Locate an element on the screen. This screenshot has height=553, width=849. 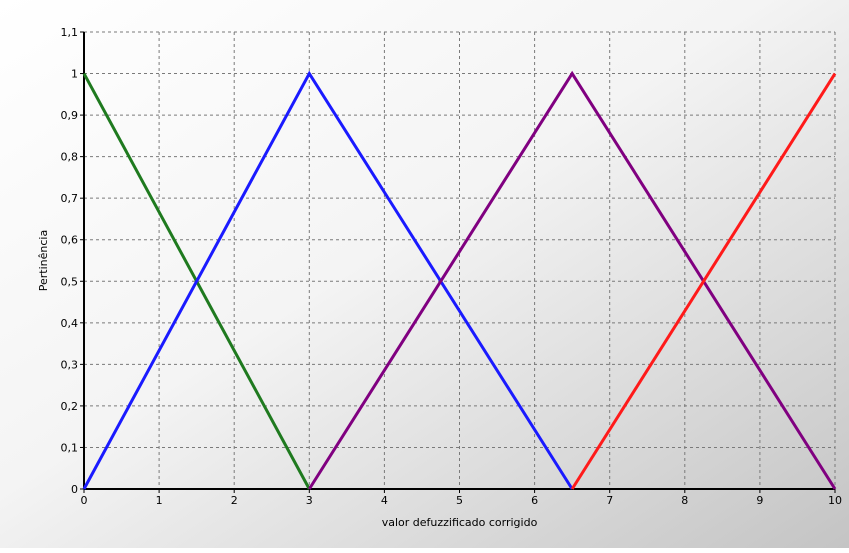
x-tick-label: 10 is located at coordinates (835, 500).